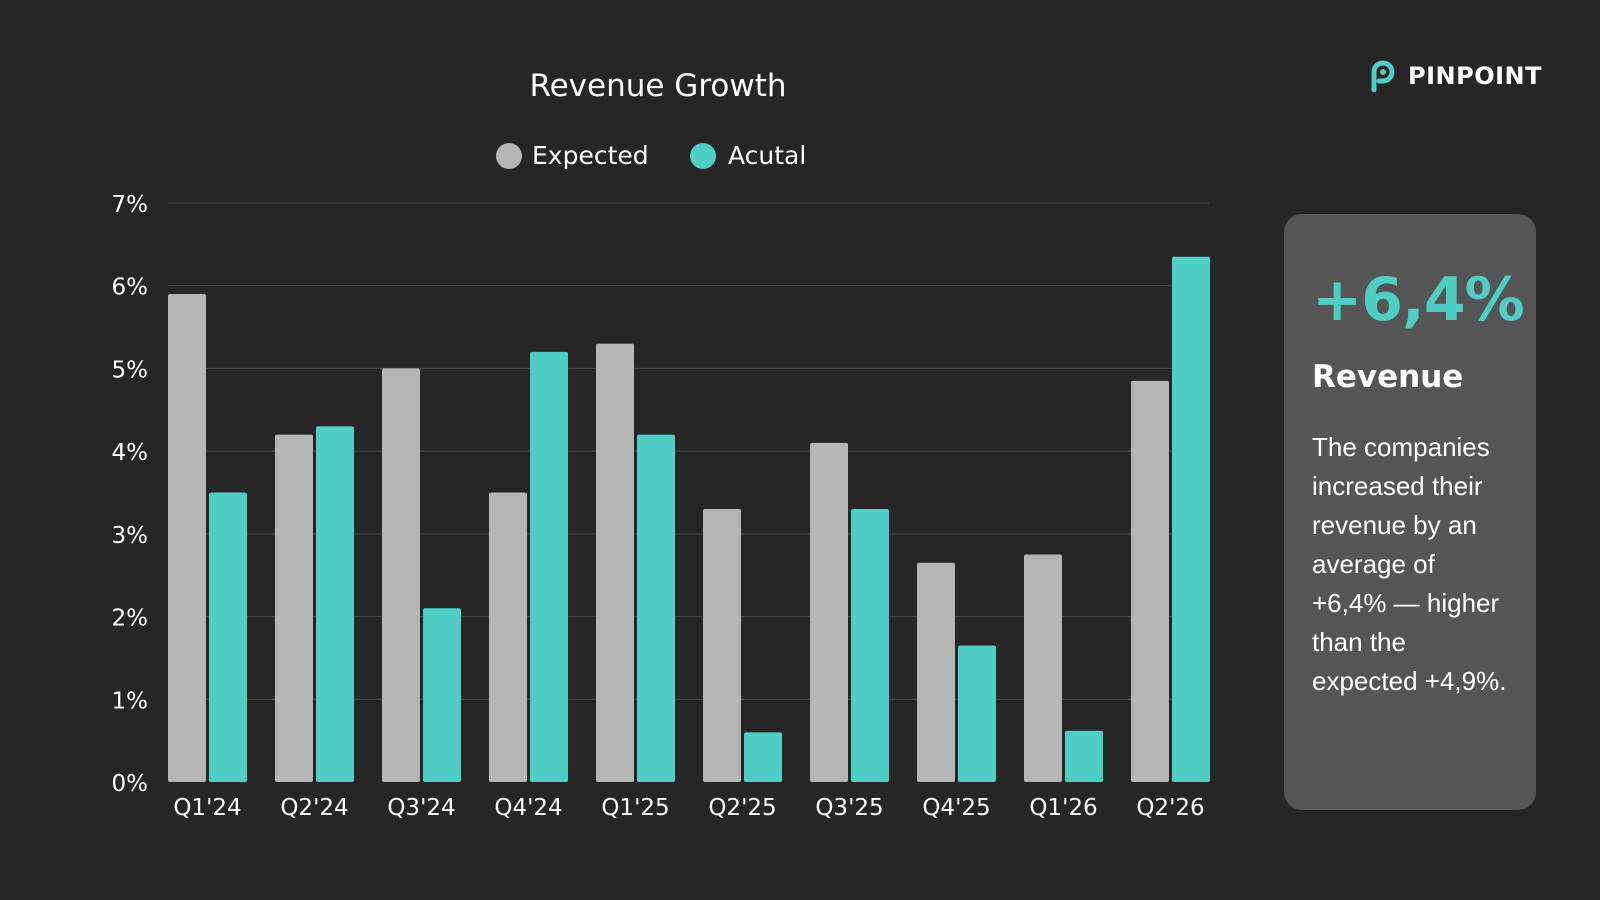 The width and height of the screenshot is (1600, 900). I want to click on brand-logo: PINPOINT, so click(1456, 76).